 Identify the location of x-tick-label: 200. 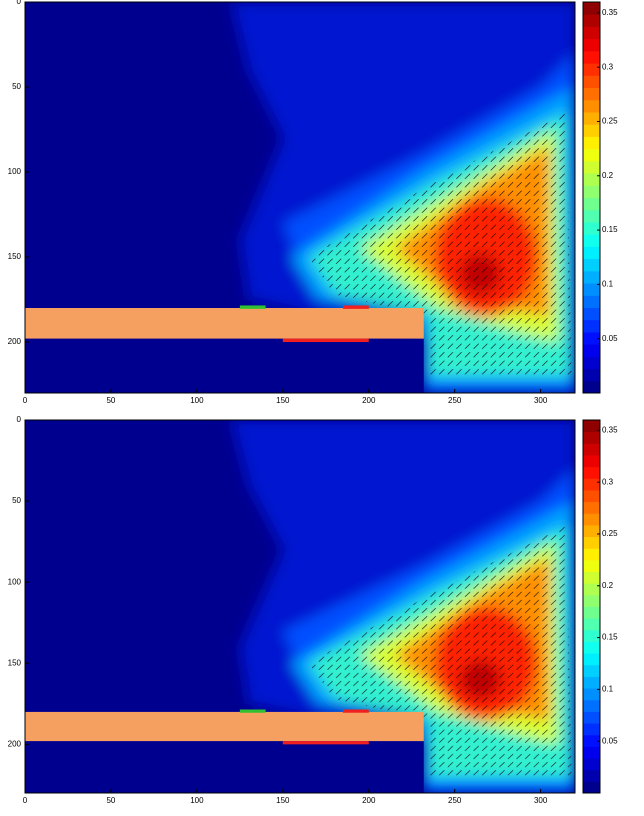
(369, 400).